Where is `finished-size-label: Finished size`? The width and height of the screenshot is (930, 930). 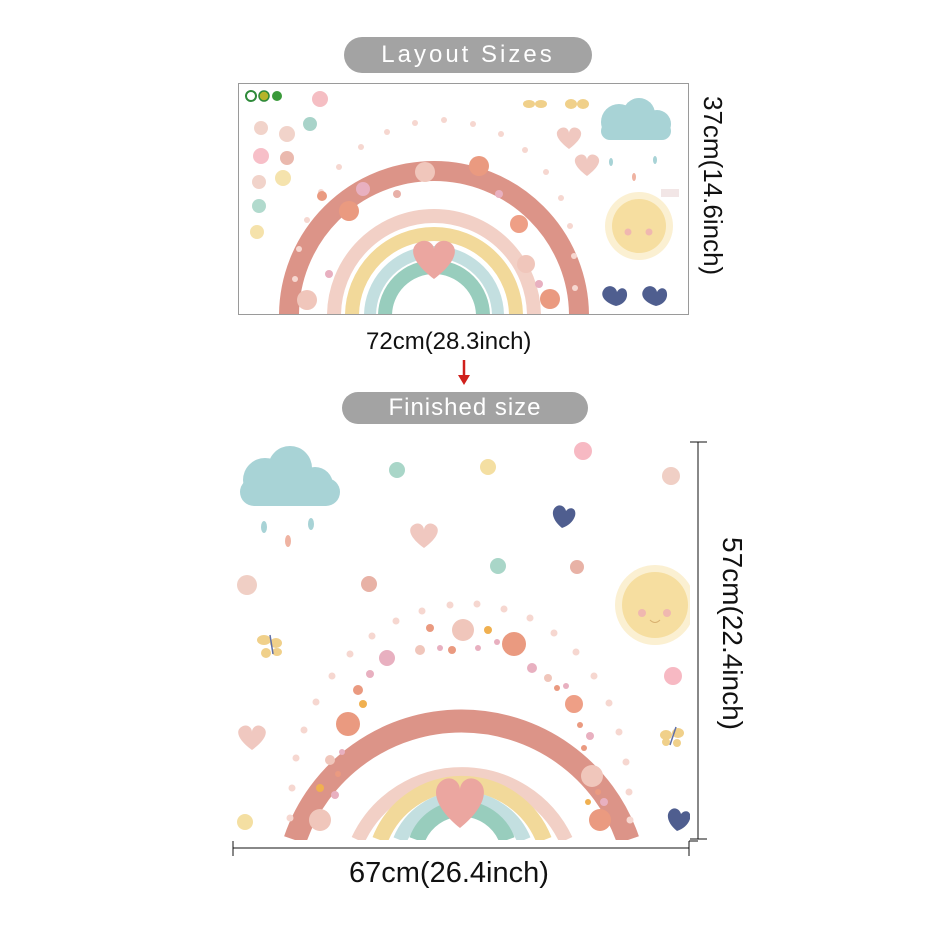 finished-size-label: Finished size is located at coordinates (465, 408).